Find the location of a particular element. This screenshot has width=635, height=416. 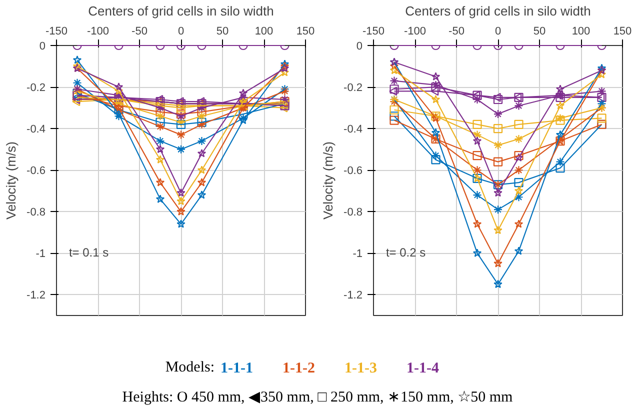

text: Heights: O 450 mm, ◀350 mm, □ 250 mm, ∗150 mm, ☆50 mm is located at coordinates (318, 398).